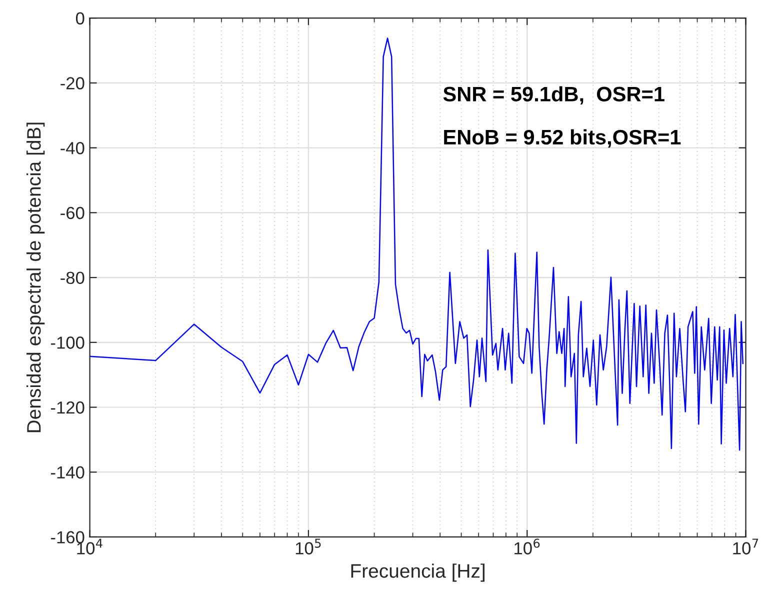 This screenshot has height=603, width=761. Describe the element at coordinates (72, 278) in the screenshot. I see `y-tick-label: -80` at that location.